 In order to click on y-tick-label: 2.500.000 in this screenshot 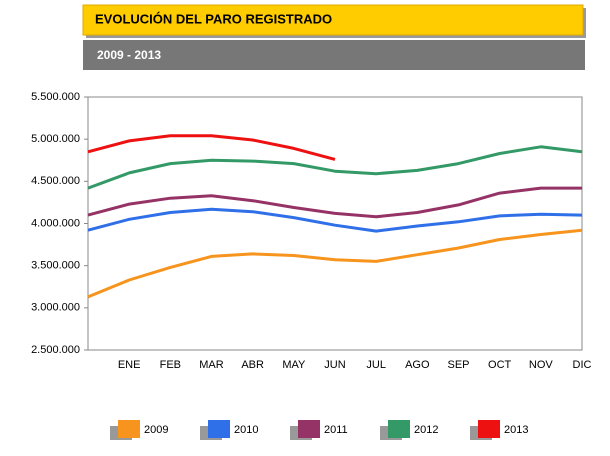, I will do `click(55, 350)`.